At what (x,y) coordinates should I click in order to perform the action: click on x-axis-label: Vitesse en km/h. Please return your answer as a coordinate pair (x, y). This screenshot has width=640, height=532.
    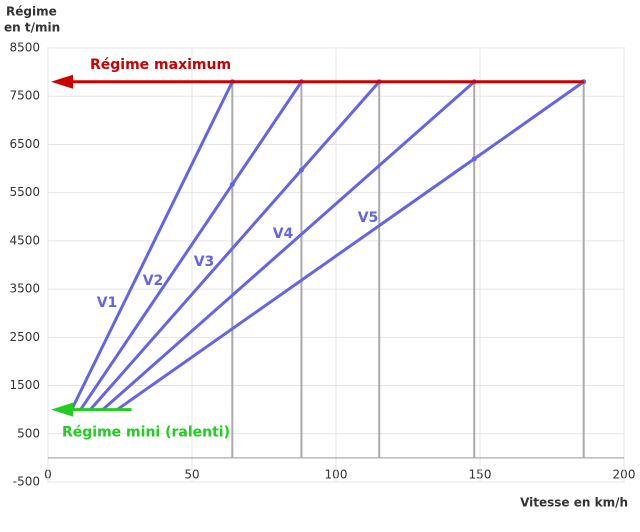
    Looking at the image, I should click on (574, 503).